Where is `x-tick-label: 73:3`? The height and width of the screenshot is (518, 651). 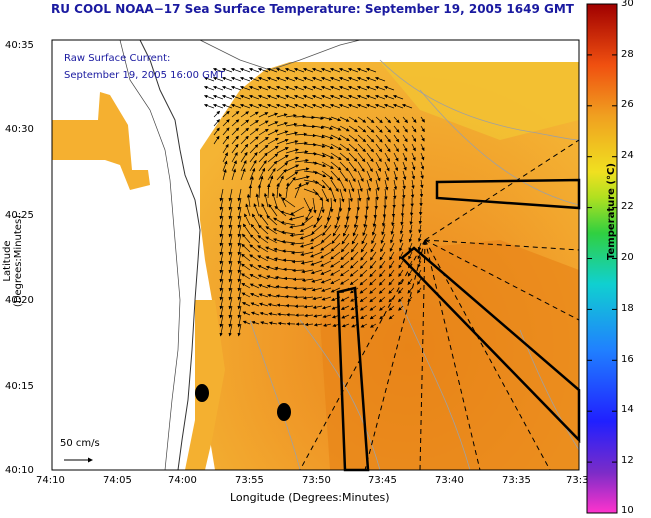
x-tick-label: 73:3 is located at coordinates (577, 480).